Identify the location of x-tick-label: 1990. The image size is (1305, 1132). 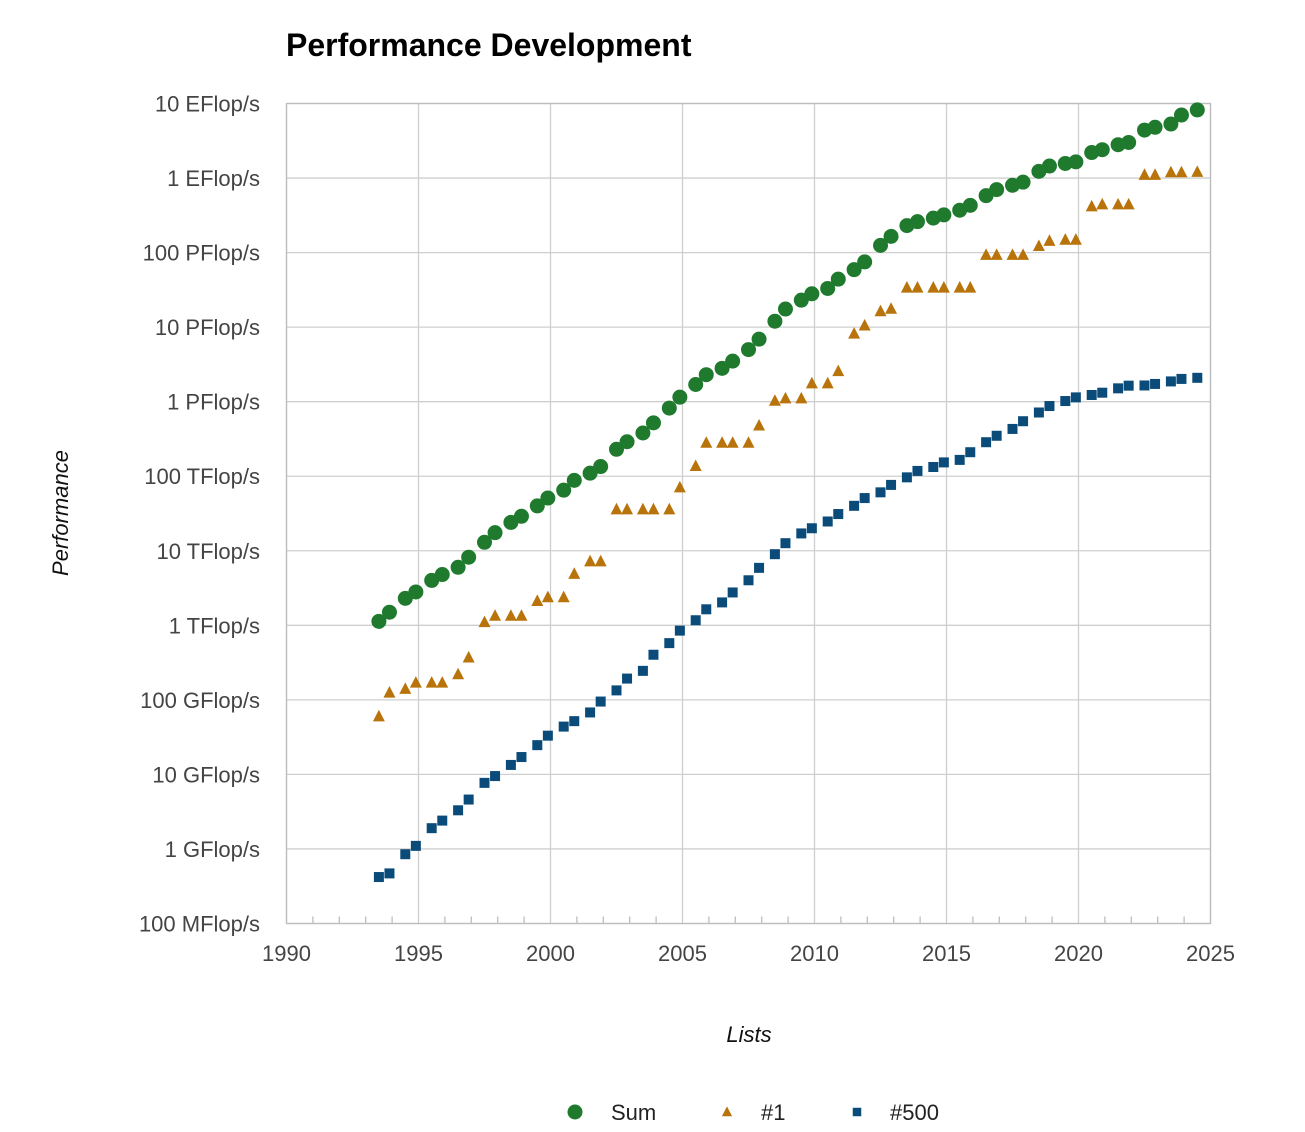
(286, 953).